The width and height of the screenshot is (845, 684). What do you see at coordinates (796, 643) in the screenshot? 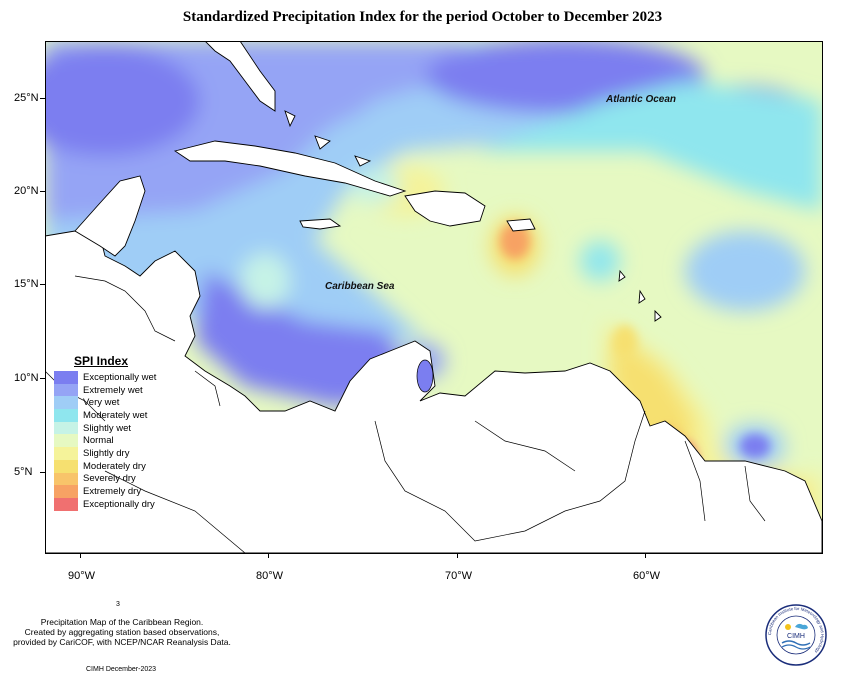
I see `wave-icon` at bounding box center [796, 643].